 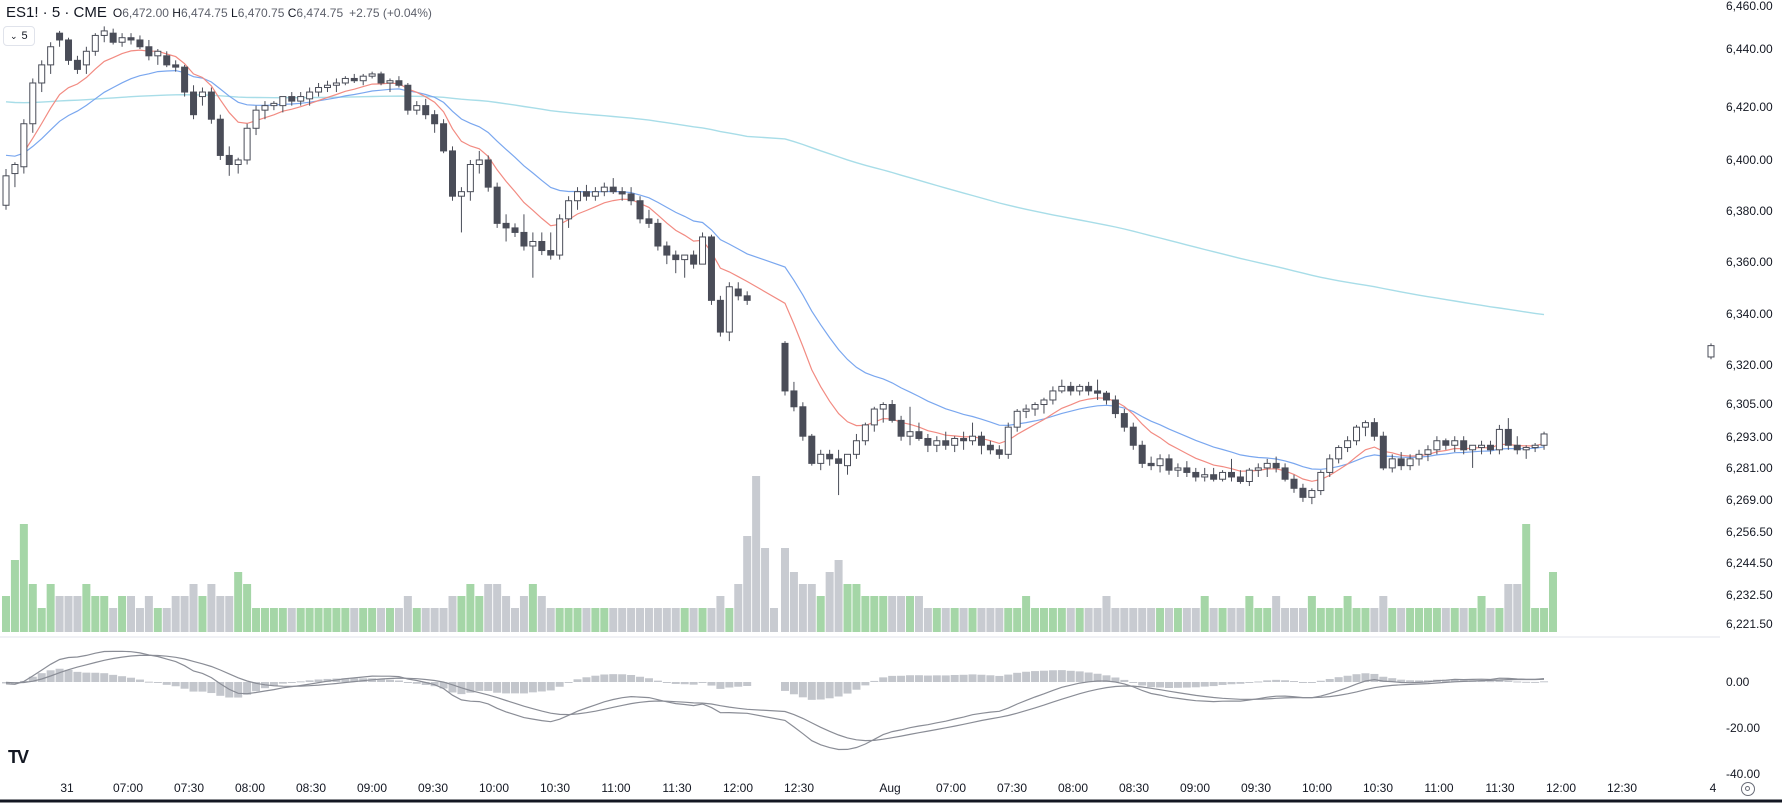 I want to click on settings-gear-icon, so click(x=1748, y=789).